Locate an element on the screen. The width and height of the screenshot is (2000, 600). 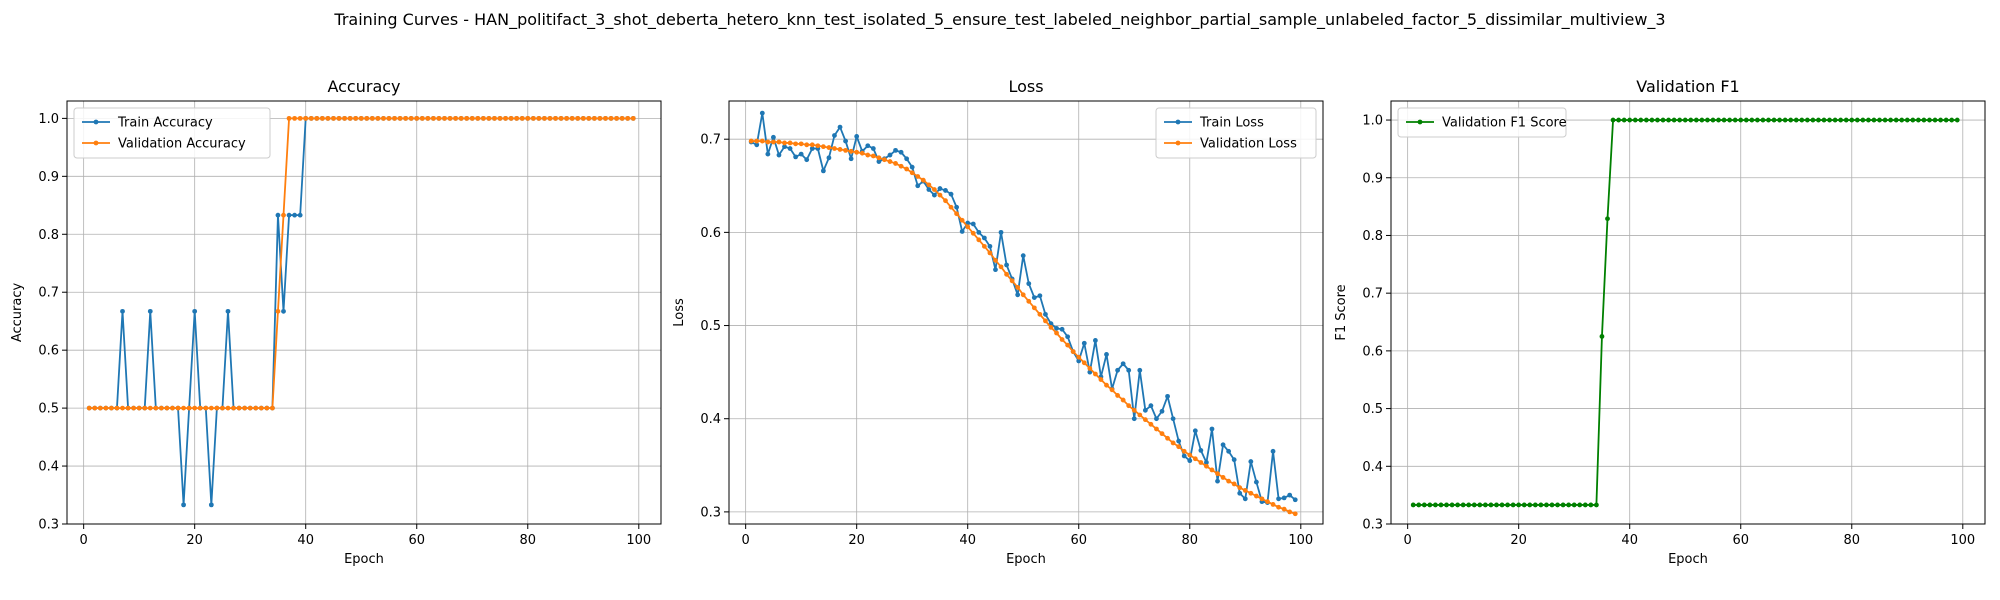
legend: Train Accuracy Validation Accuracy is located at coordinates (172, 133).